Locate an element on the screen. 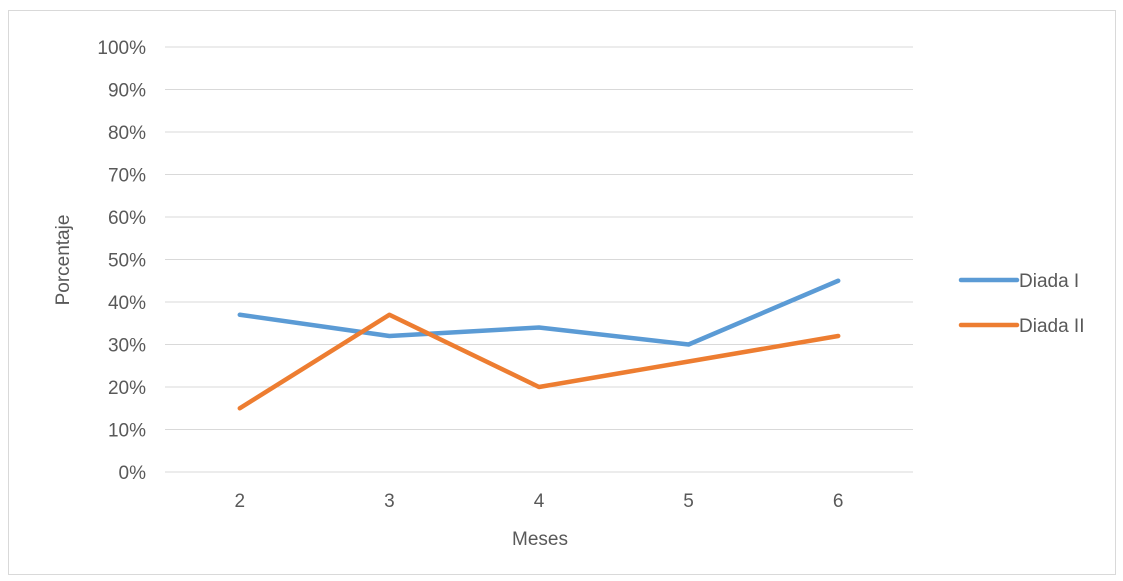 The width and height of the screenshot is (1123, 581). y-tick-label: 10% is located at coordinates (127, 431).